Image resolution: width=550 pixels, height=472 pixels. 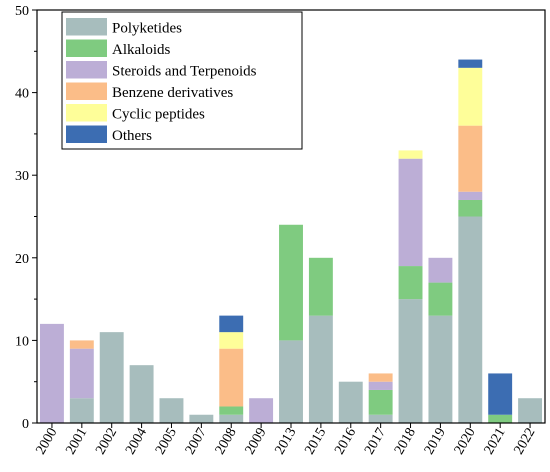 What do you see at coordinates (320, 286) in the screenshot?
I see `bar-segment-2015-alkaloids` at bounding box center [320, 286].